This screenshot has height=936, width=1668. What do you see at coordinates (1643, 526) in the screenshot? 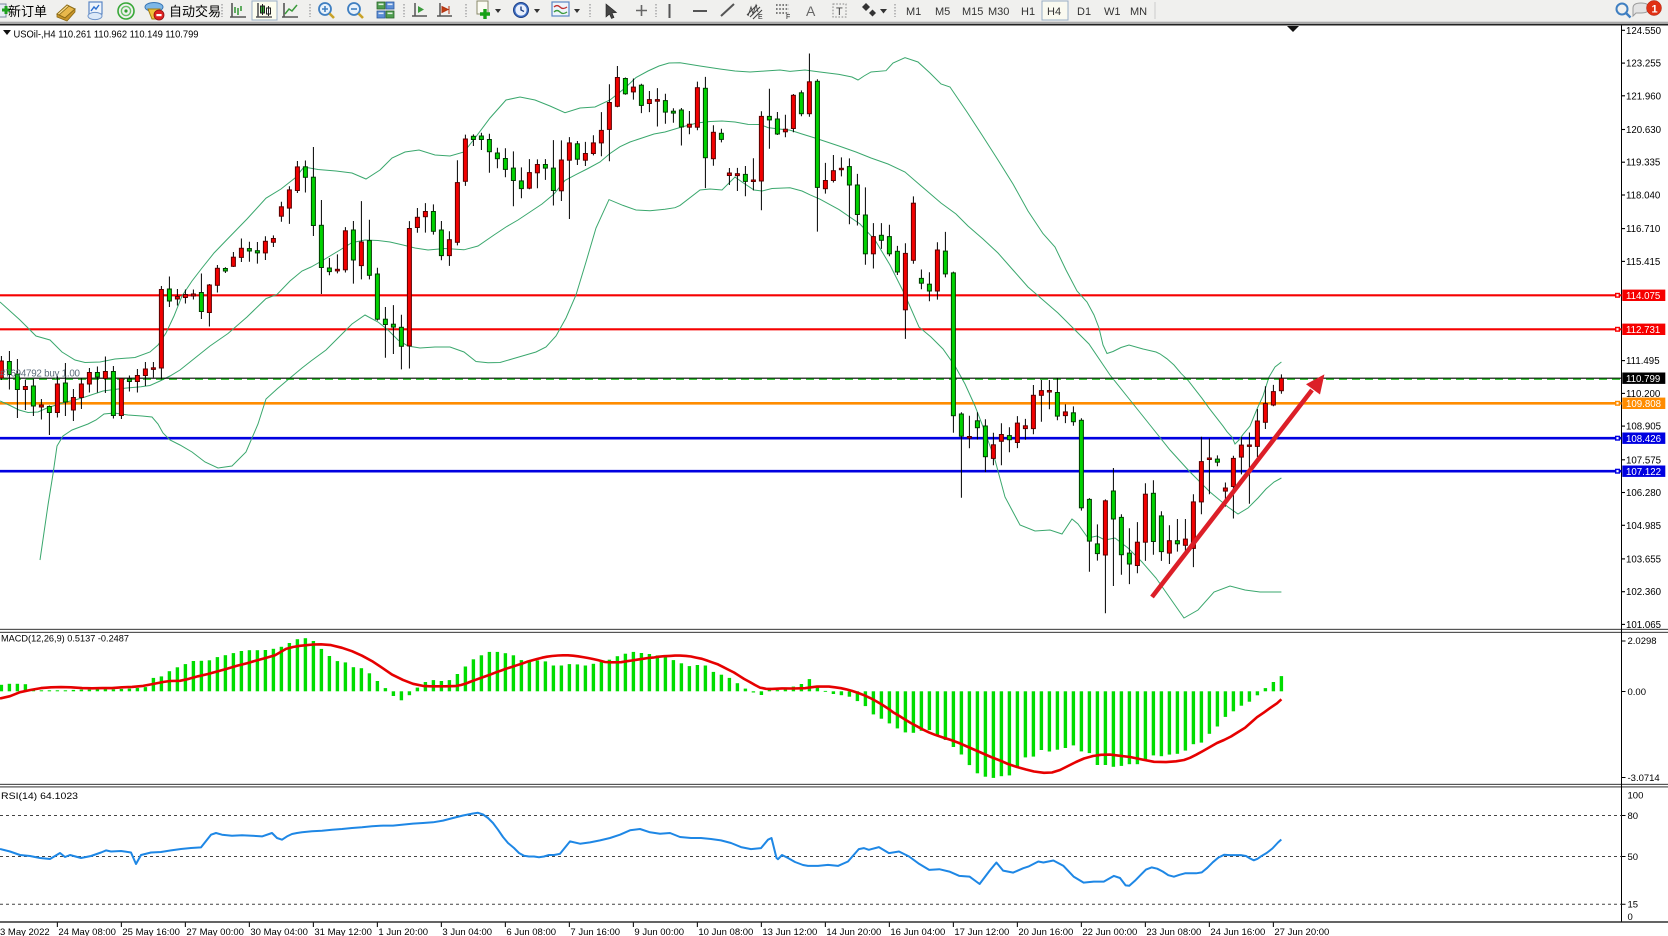
I see `svg-text: 104.985` at bounding box center [1643, 526].